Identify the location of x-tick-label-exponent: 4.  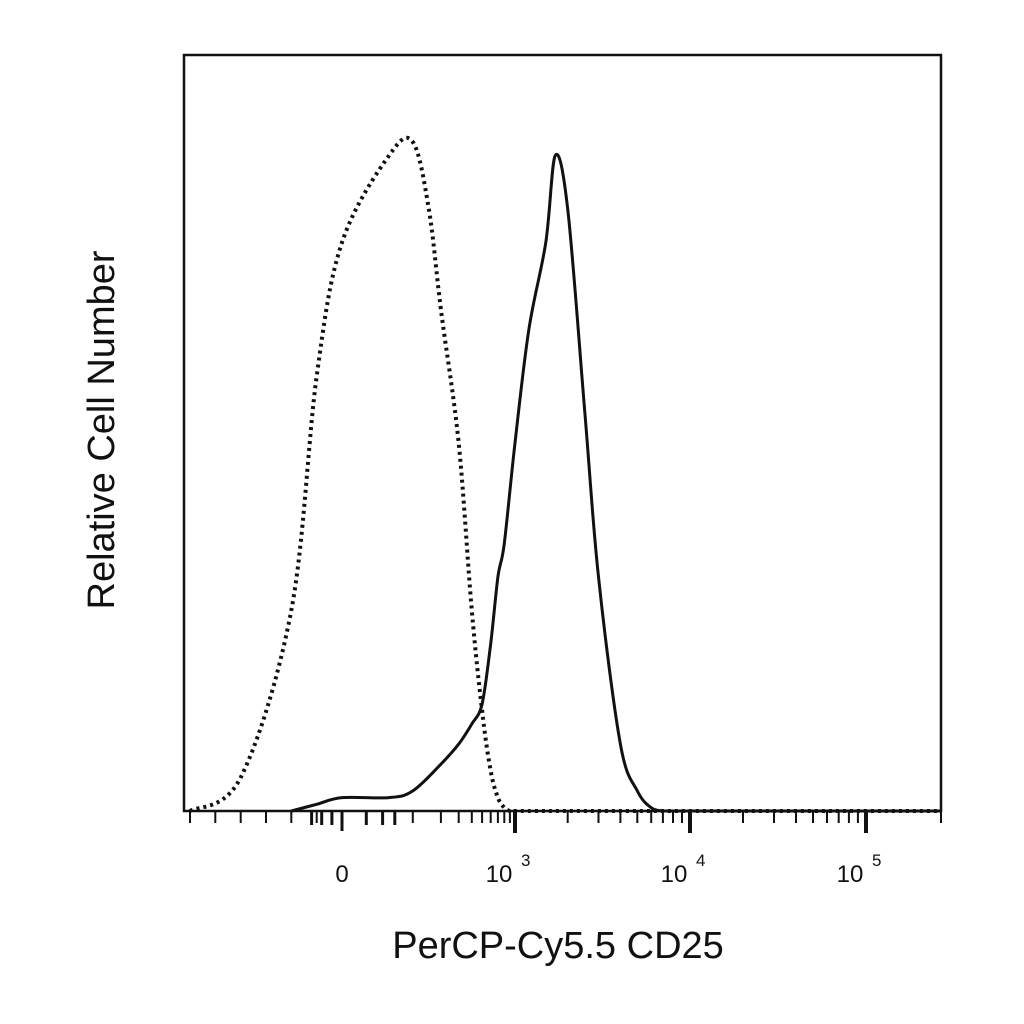
(700, 860).